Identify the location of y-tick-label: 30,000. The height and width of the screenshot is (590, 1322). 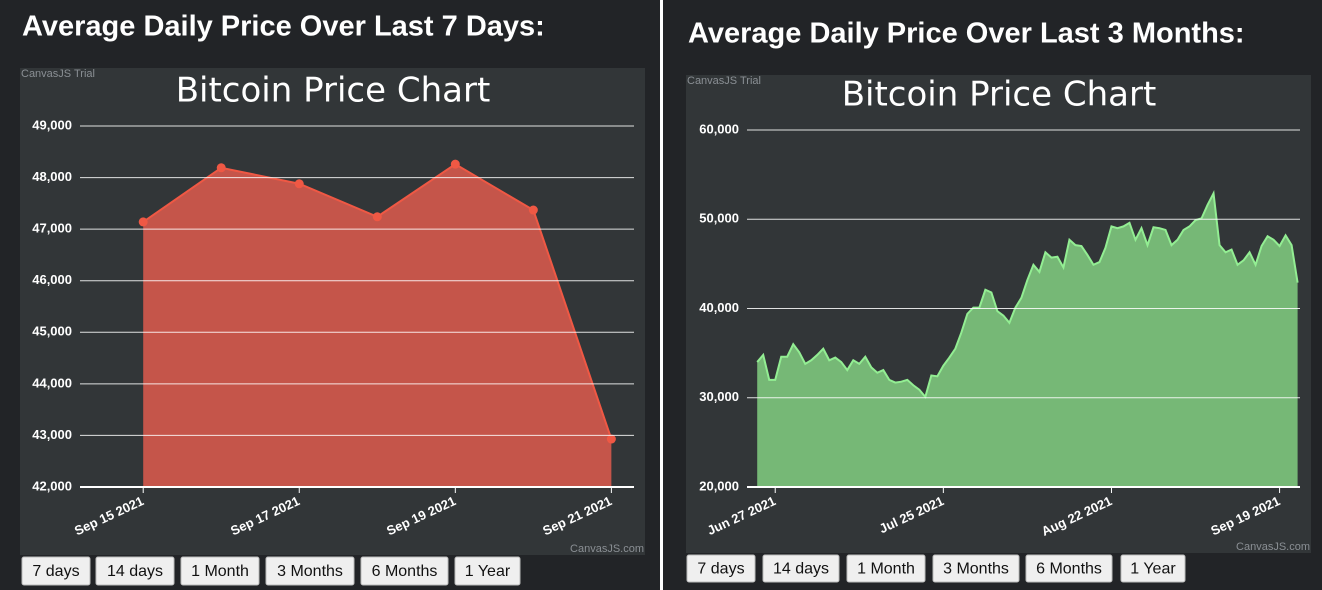
(719, 396).